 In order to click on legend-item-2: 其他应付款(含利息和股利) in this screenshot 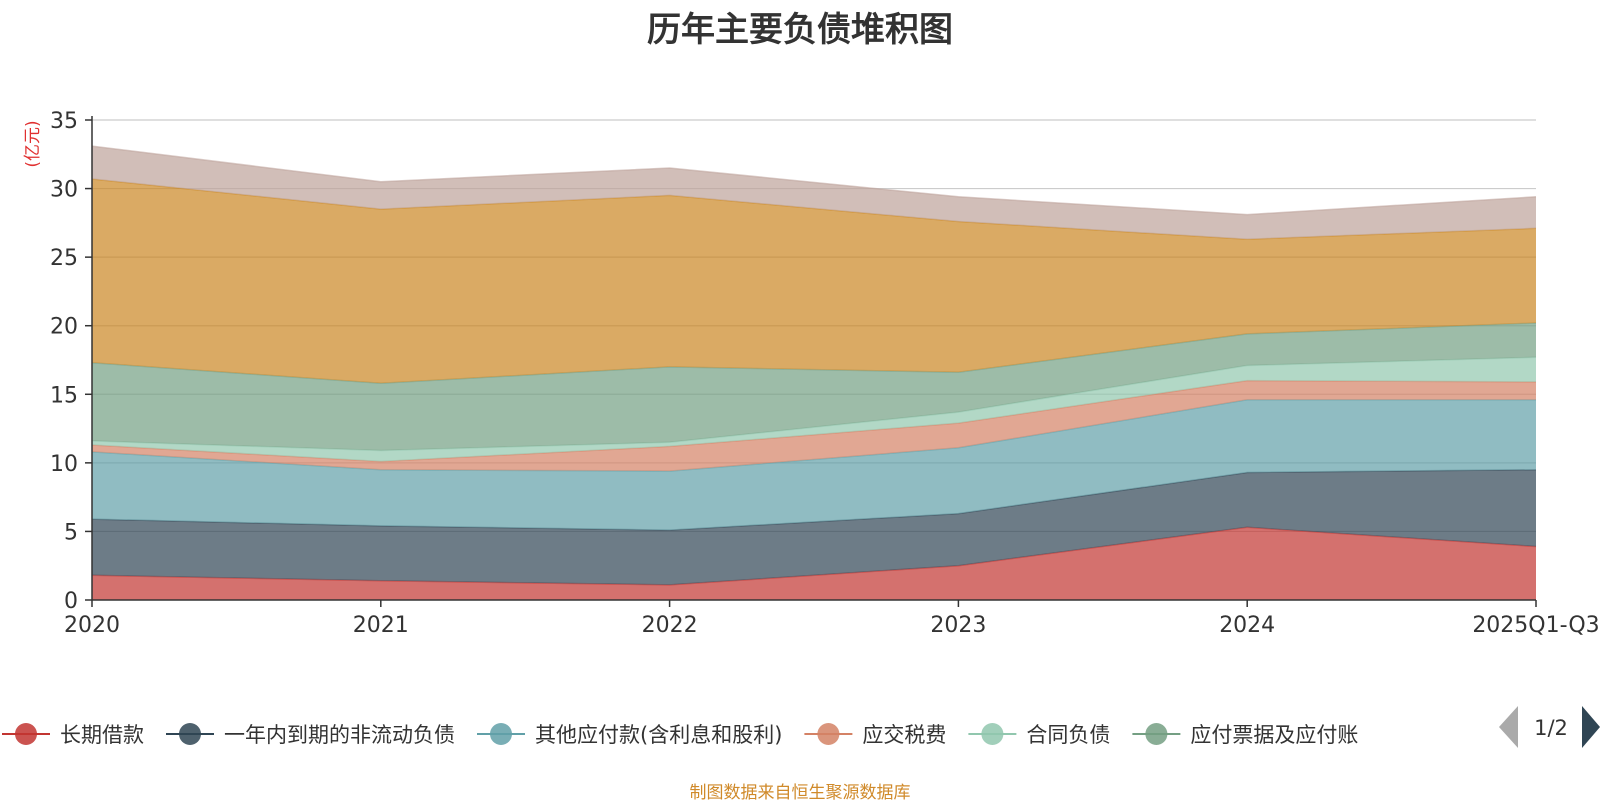, I will do `click(629, 735)`.